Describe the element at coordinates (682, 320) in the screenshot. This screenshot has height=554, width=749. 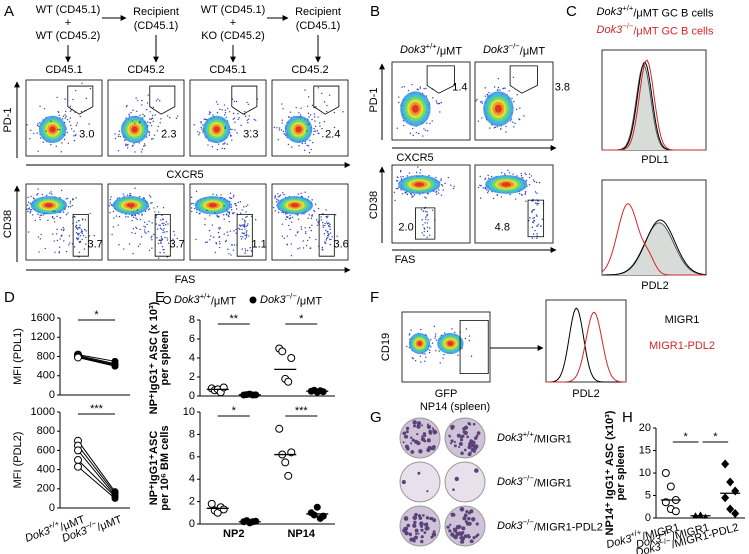
I see `legend-entry: MIGR1` at that location.